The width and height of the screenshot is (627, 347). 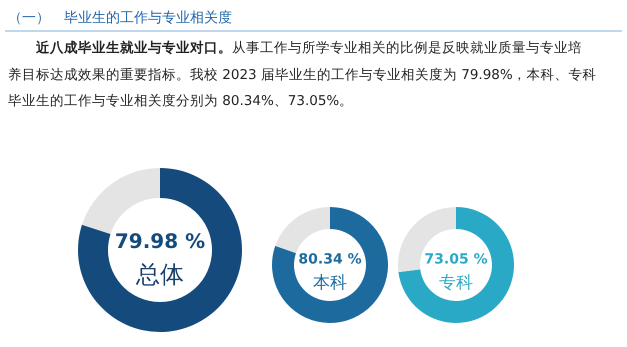 What do you see at coordinates (133, 47) in the screenshot?
I see `text: 近八成毕业生就业与专业对口。` at bounding box center [133, 47].